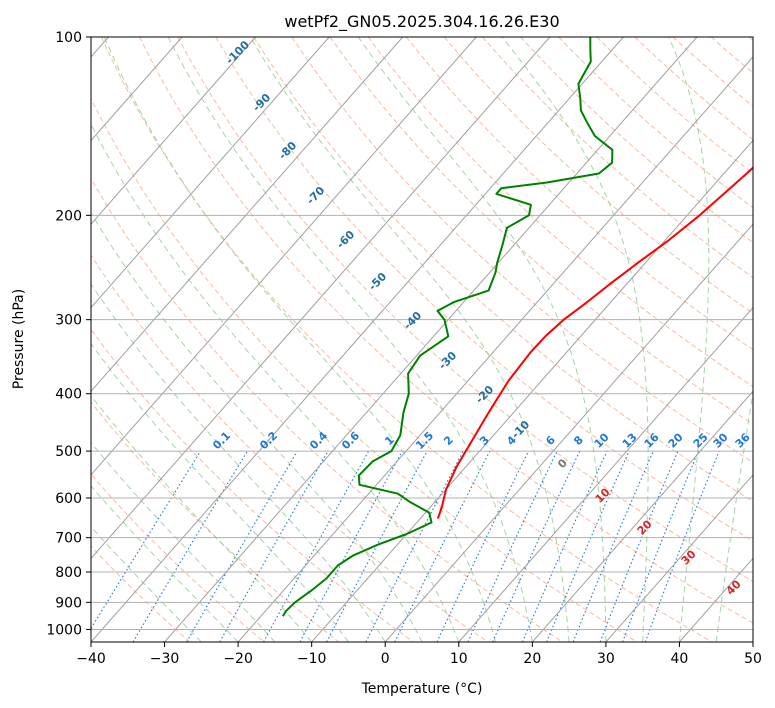  Describe the element at coordinates (68, 395) in the screenshot. I see `y-tick-label: 400` at that location.